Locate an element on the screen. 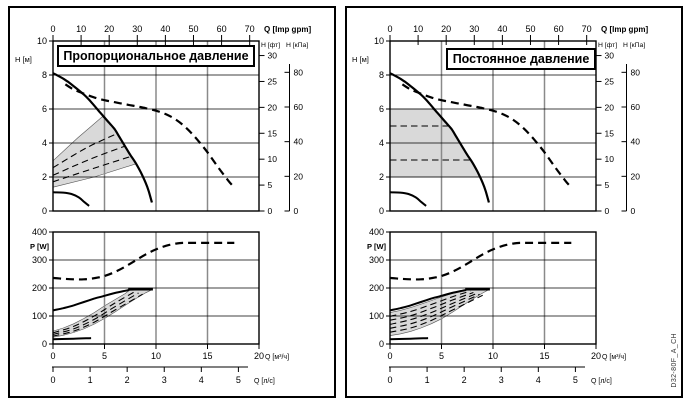  axis-tick-label: 1 is located at coordinates (90, 380).